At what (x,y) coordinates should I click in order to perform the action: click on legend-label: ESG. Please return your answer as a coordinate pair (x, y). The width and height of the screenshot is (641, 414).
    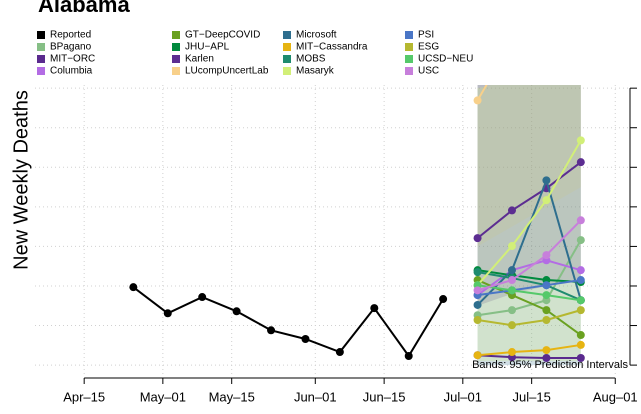
    Looking at the image, I should click on (428, 47).